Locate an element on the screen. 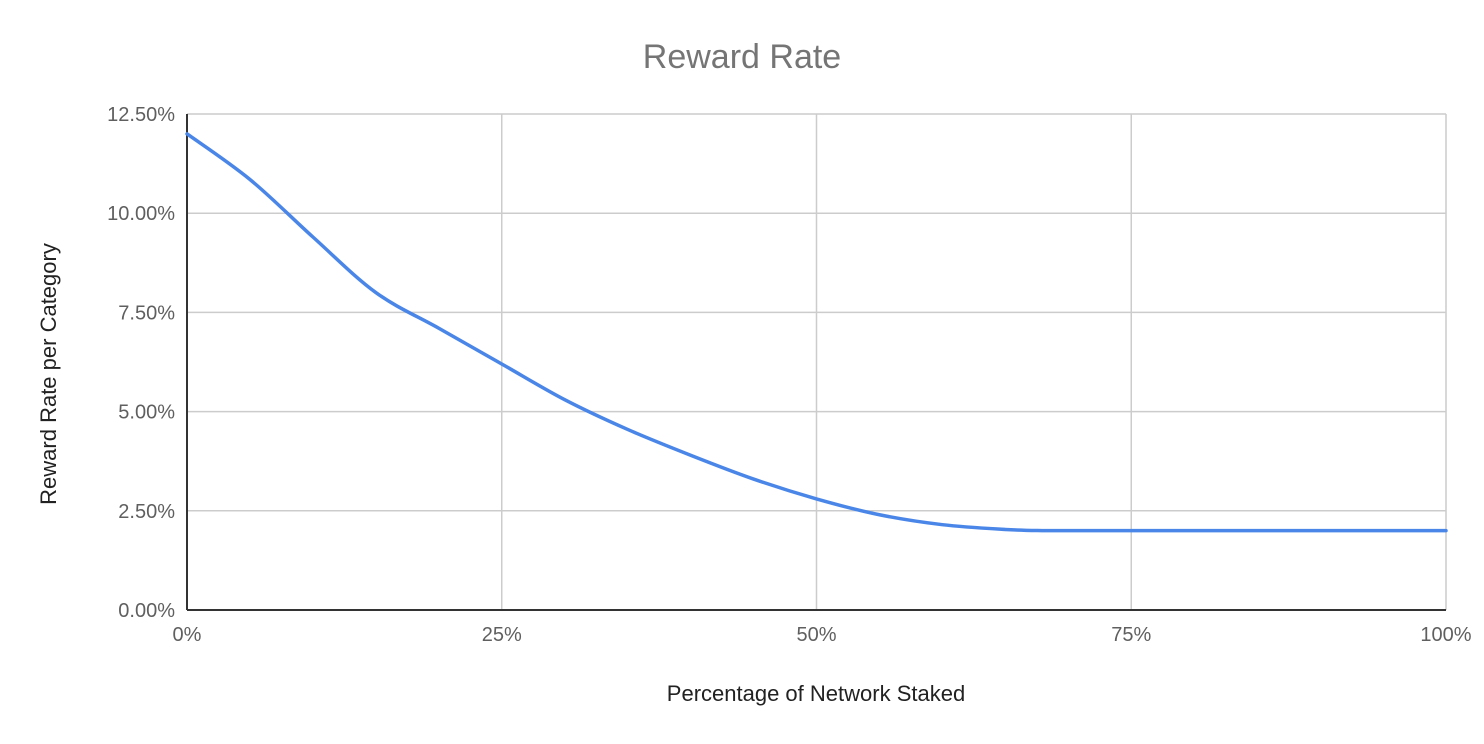 The height and width of the screenshot is (744, 1484). y-tick-label: 0.00% is located at coordinates (146, 611).